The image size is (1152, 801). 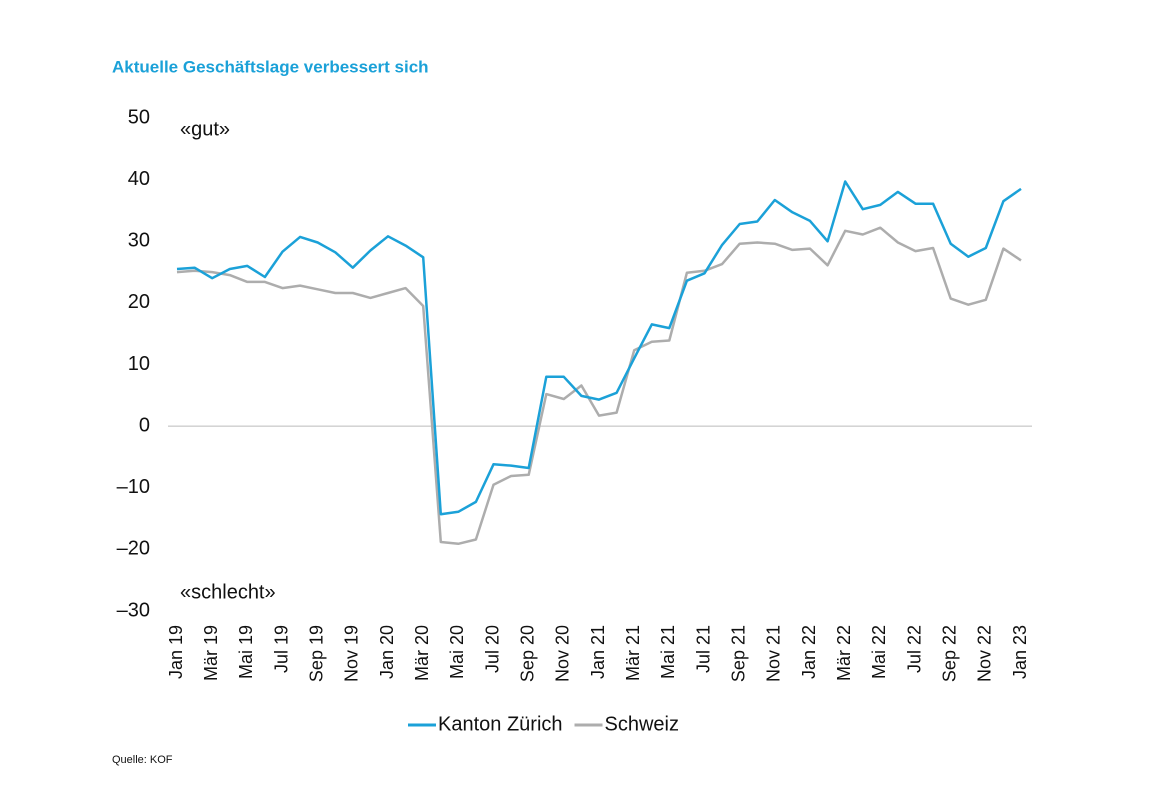 I want to click on x-tick-label: Jan 19, so click(x=176, y=652).